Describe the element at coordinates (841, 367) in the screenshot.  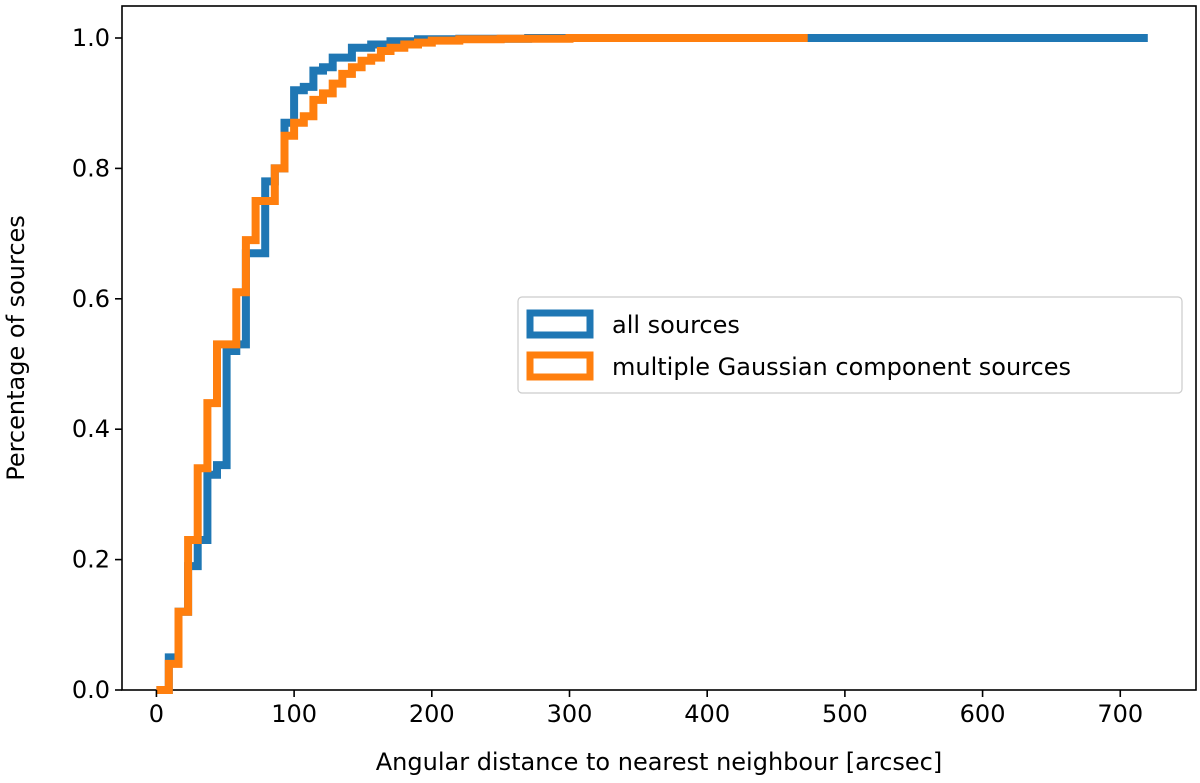
I see `legend-label-multiple-gaussian: multiple Gaussian component sources` at that location.